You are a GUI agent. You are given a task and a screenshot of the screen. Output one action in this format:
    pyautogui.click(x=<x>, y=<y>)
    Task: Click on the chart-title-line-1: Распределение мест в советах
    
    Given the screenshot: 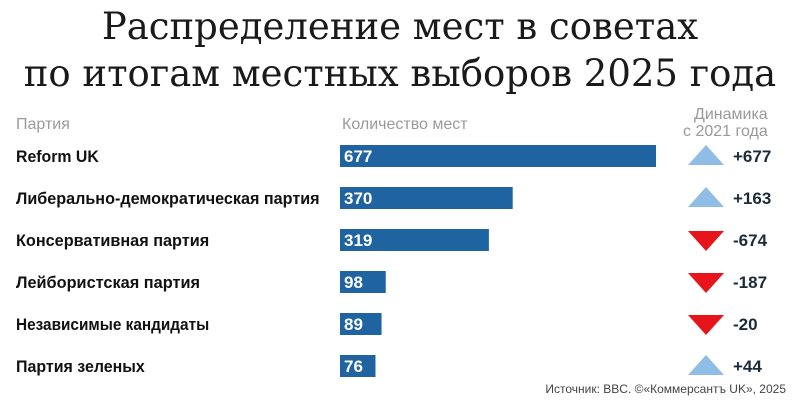 What is the action you would take?
    pyautogui.click(x=400, y=26)
    